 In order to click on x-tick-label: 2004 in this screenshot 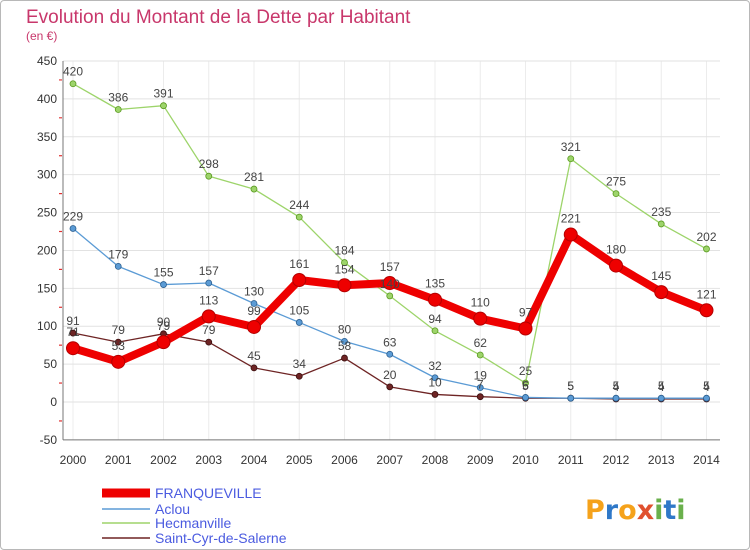, I will do `click(254, 460)`.